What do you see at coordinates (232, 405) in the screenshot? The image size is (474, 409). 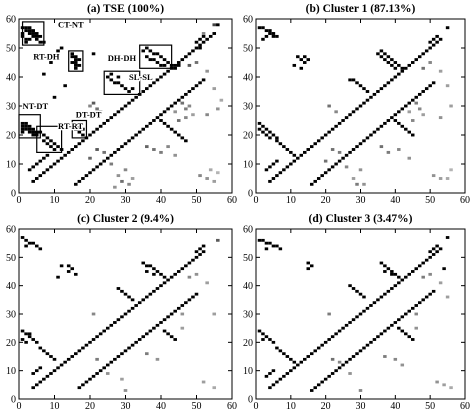 I see `x-tick-label: 60` at bounding box center [232, 405].